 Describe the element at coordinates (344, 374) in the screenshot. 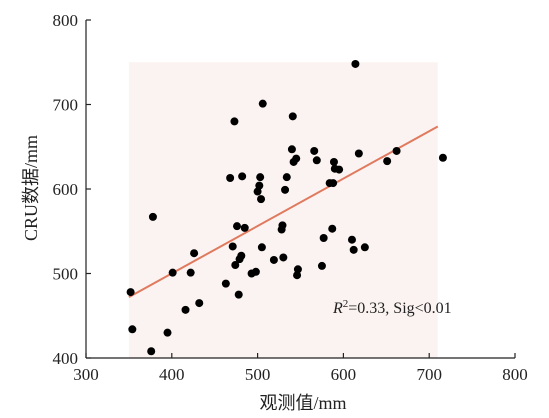

I see `x-tick-label: 600` at that location.